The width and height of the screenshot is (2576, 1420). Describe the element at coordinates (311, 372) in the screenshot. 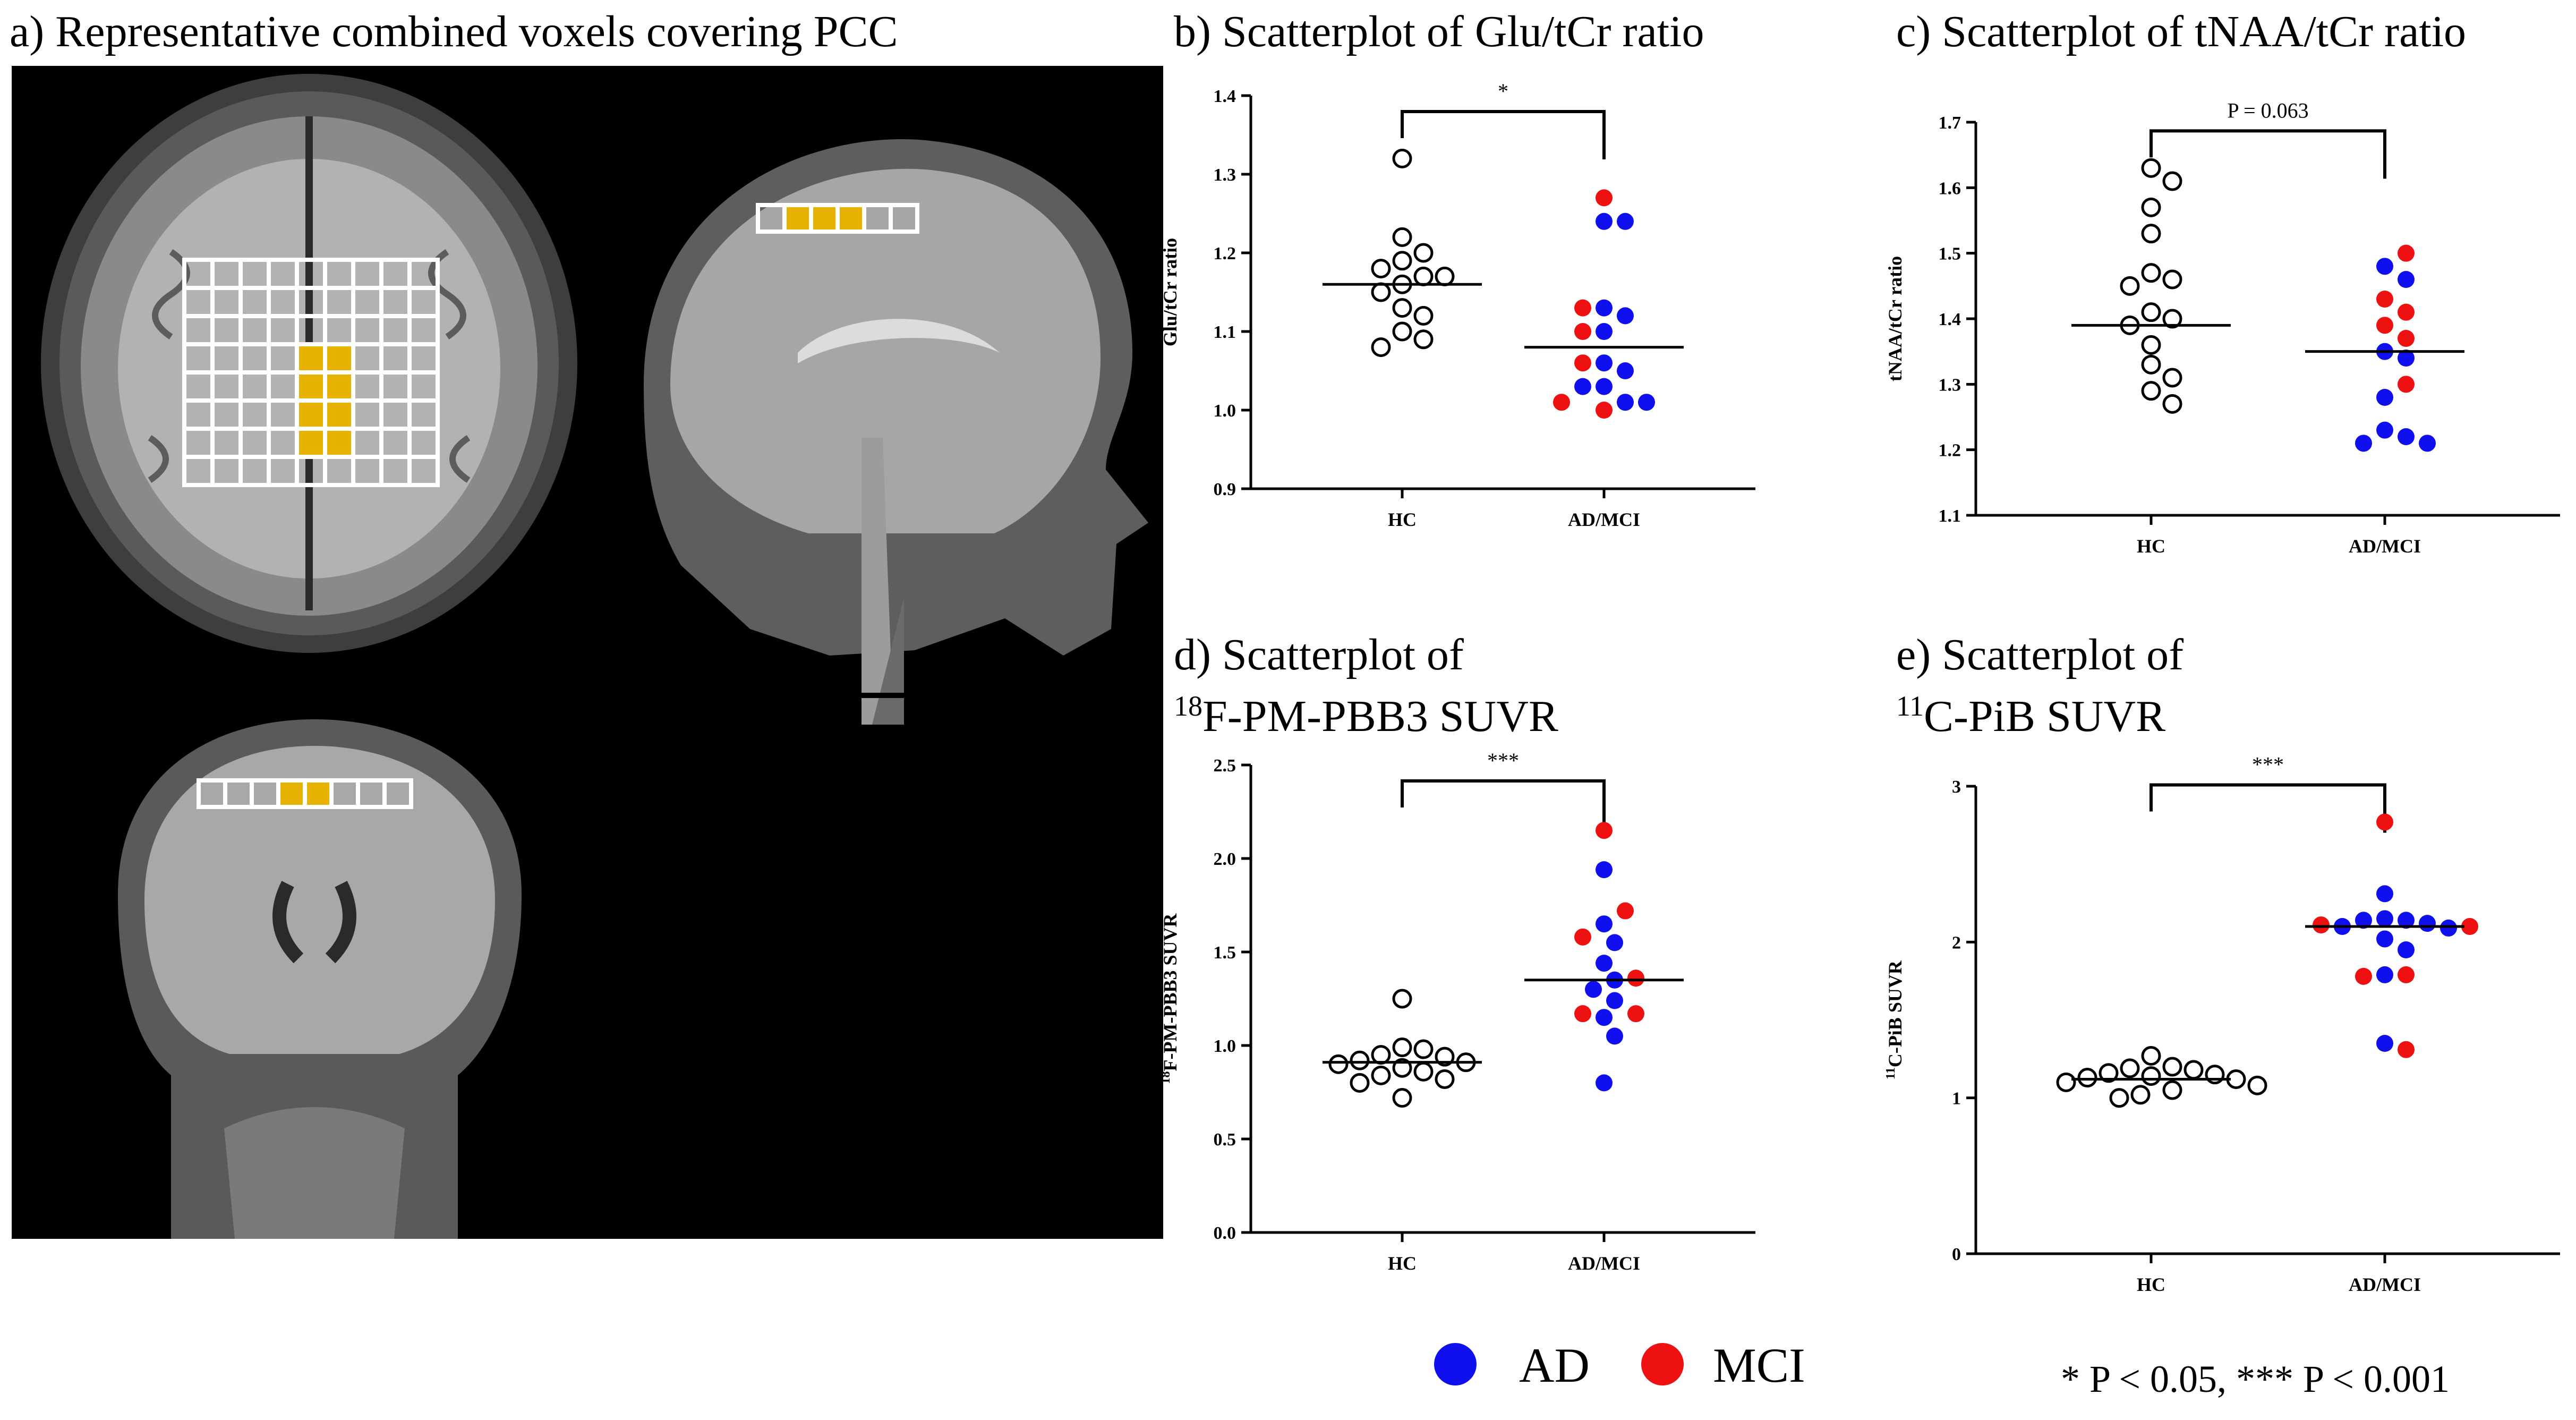

I see `axial-voxel-grid` at that location.